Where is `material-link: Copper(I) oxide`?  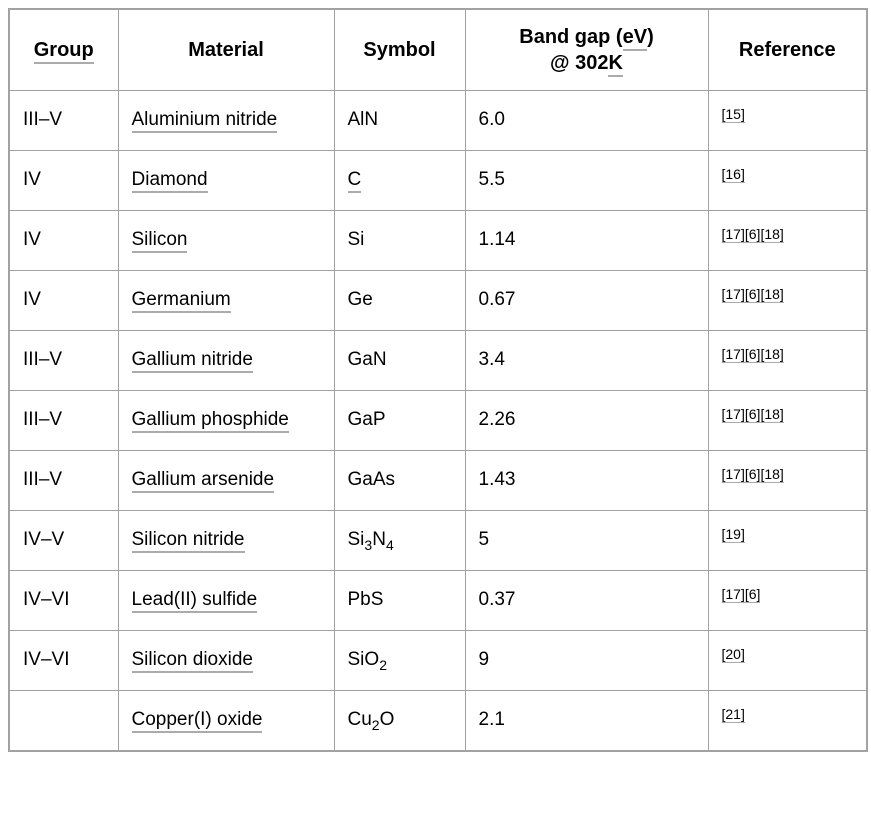
material-link: Copper(I) oxide is located at coordinates (197, 721).